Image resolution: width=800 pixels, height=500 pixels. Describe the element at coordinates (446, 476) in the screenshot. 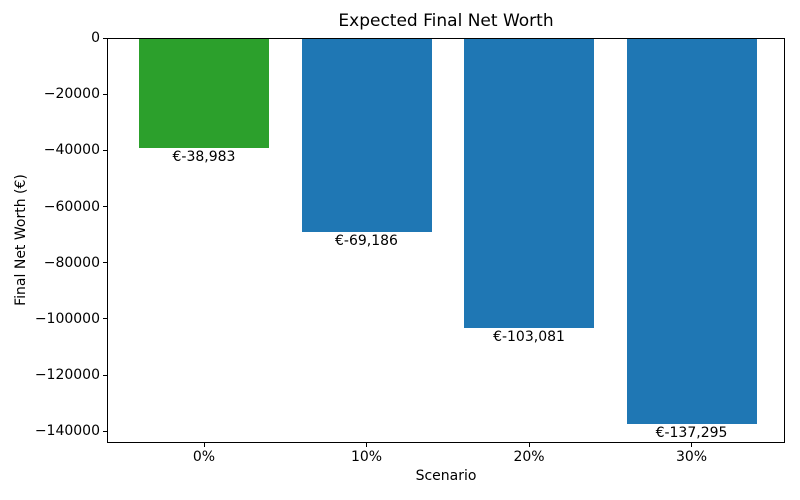

I see `x-axis-label: Scenario` at that location.